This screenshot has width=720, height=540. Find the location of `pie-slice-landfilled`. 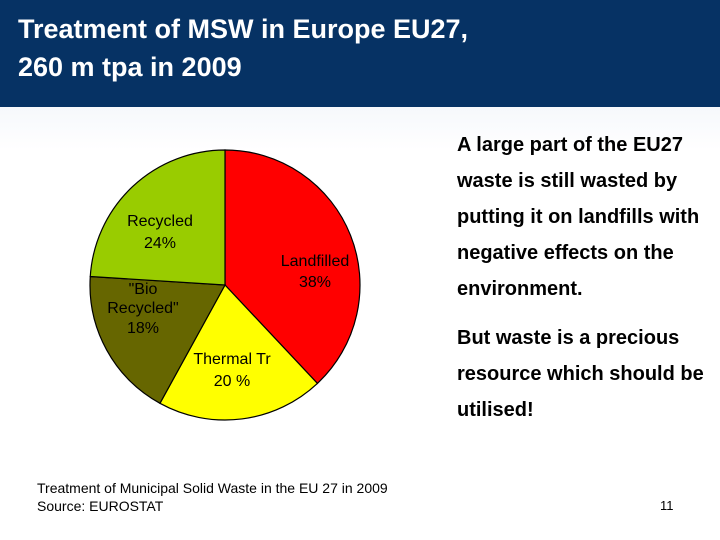

pie-slice-landfilled is located at coordinates (292, 267).